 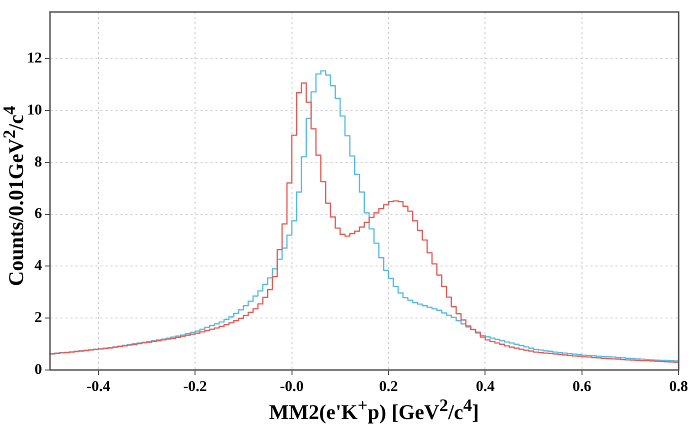 I want to click on y-tick-label: 8, so click(x=38, y=162).